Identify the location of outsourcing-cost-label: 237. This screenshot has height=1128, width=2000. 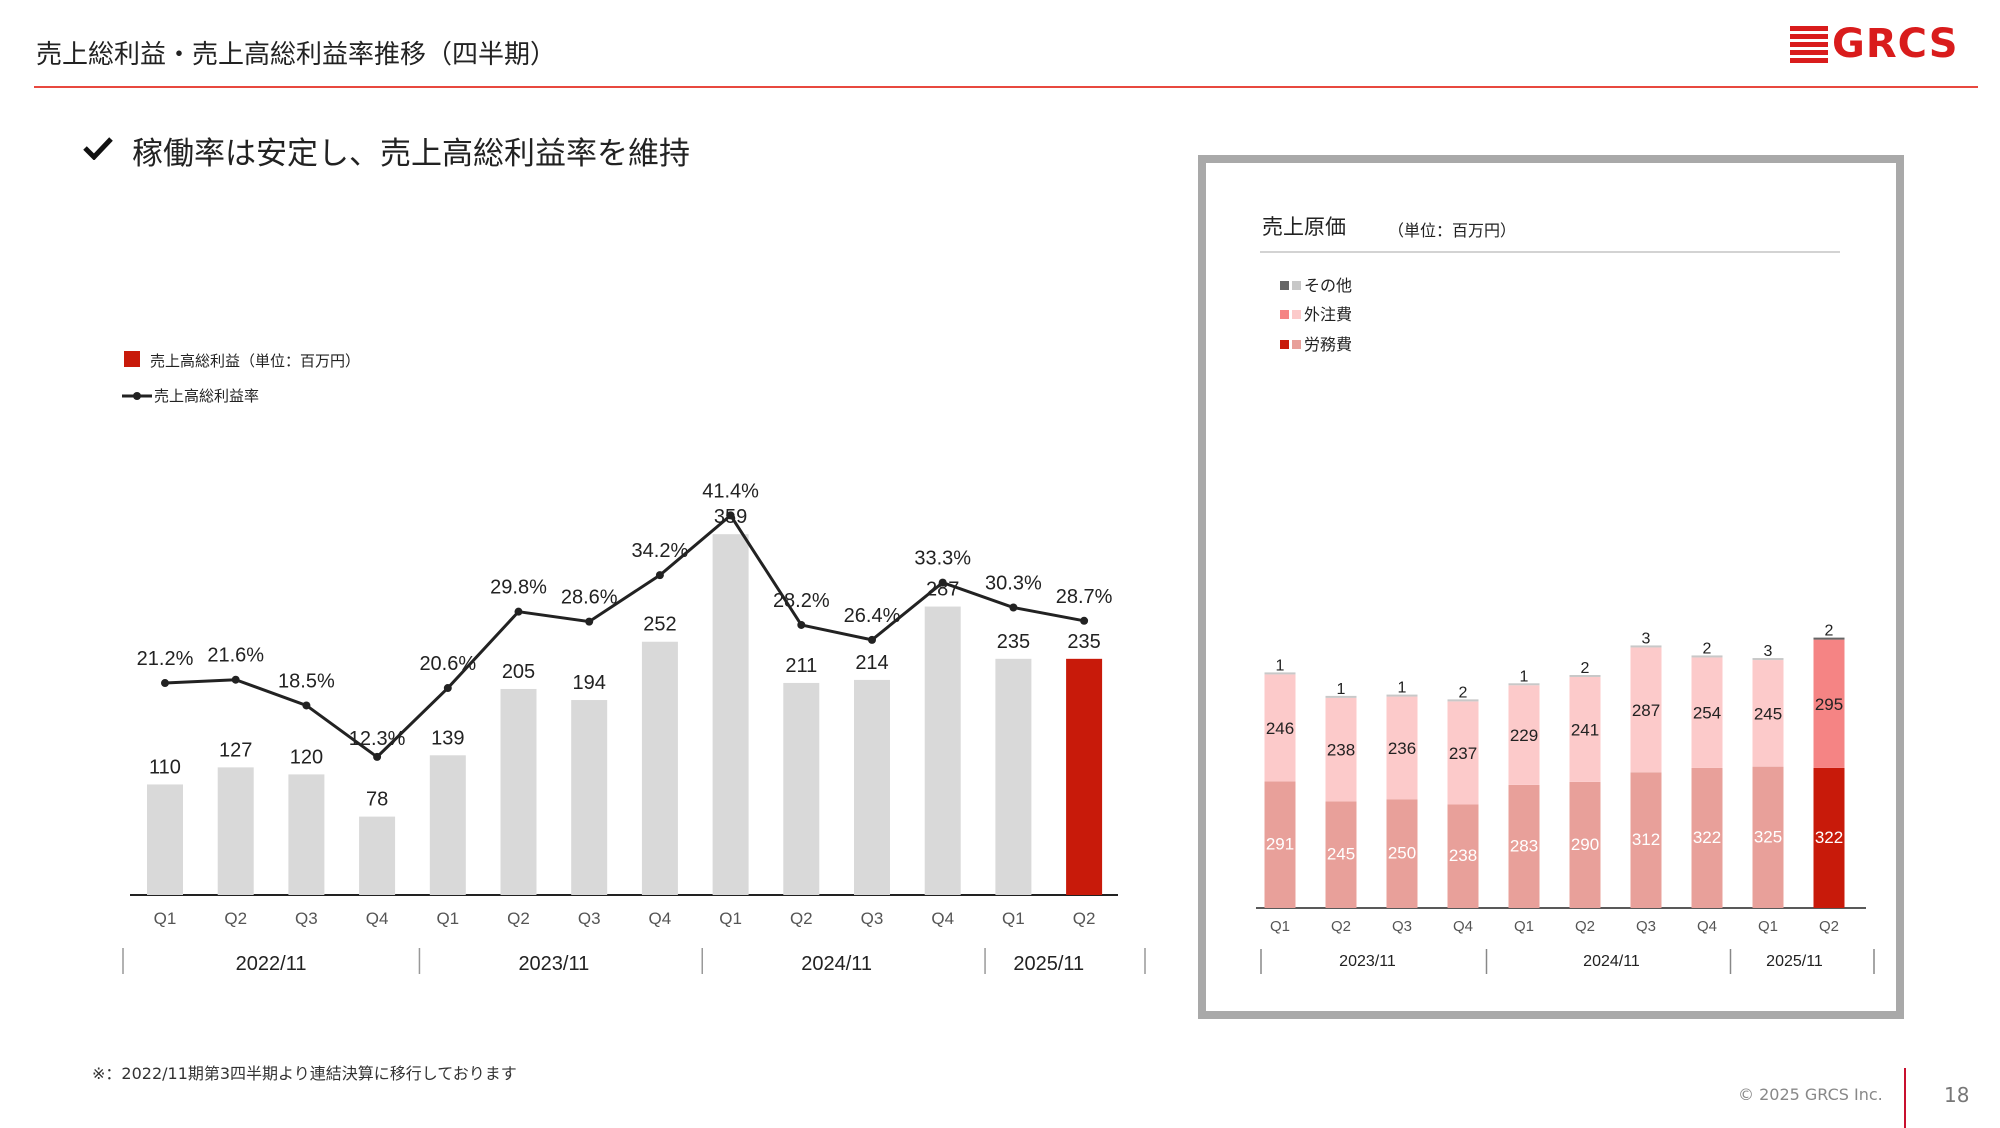
(1463, 753).